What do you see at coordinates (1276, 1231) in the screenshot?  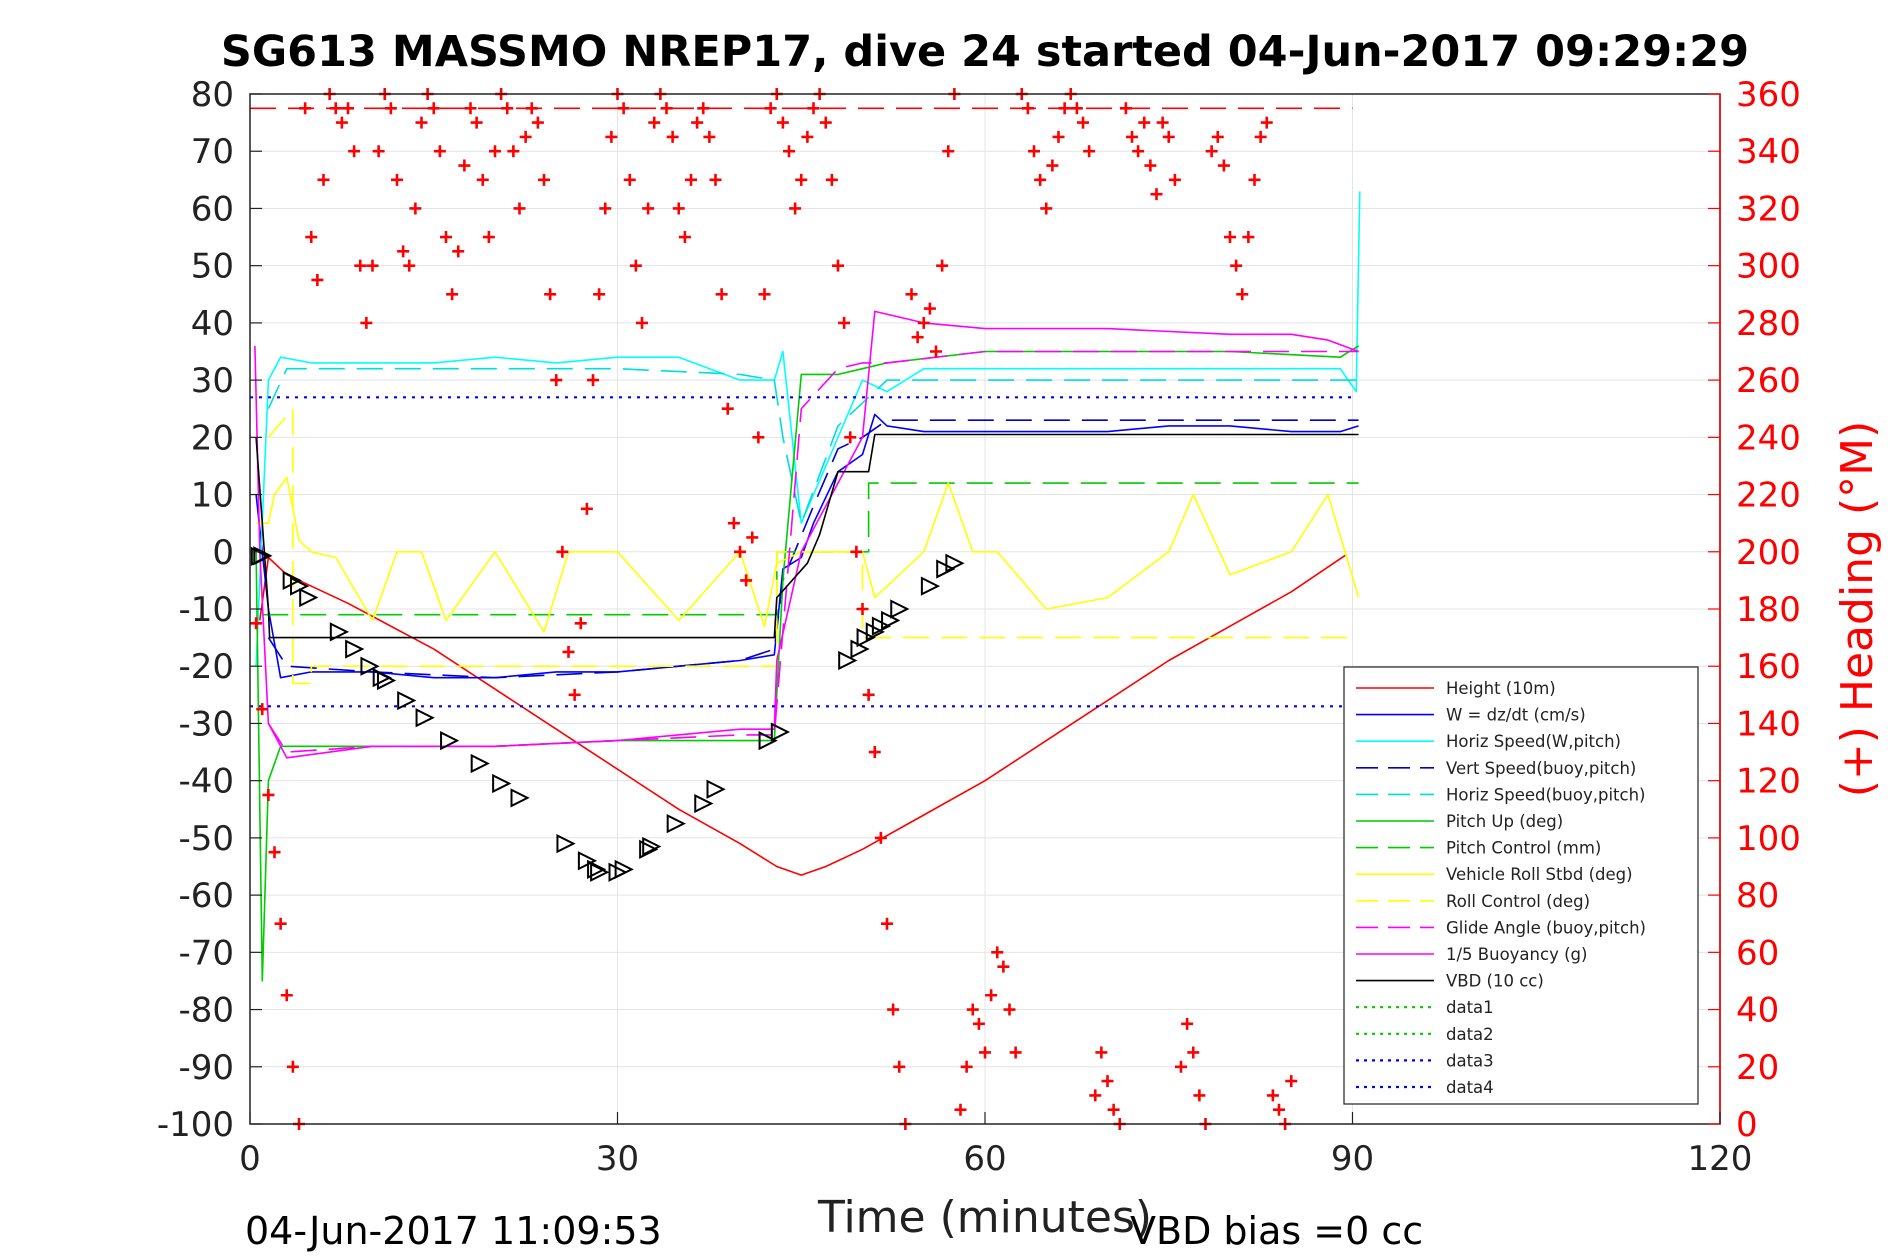 I see `footer-vbd-bias: VBD bias =0 cc` at bounding box center [1276, 1231].